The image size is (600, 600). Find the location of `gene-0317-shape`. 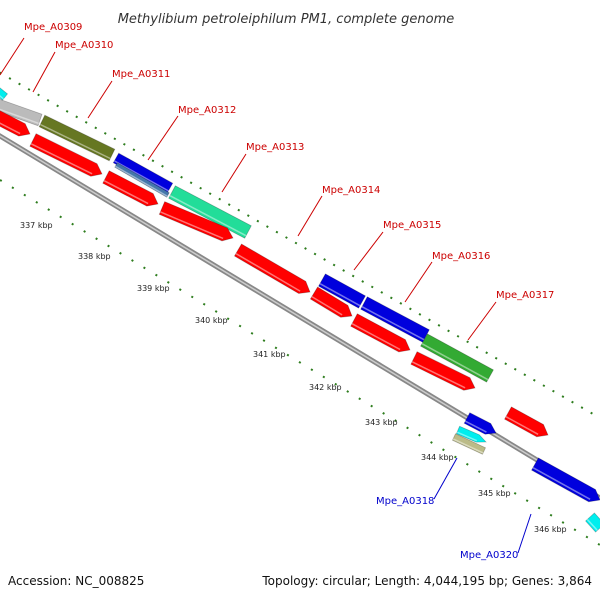

gene-0317-shape is located at coordinates (457, 358).